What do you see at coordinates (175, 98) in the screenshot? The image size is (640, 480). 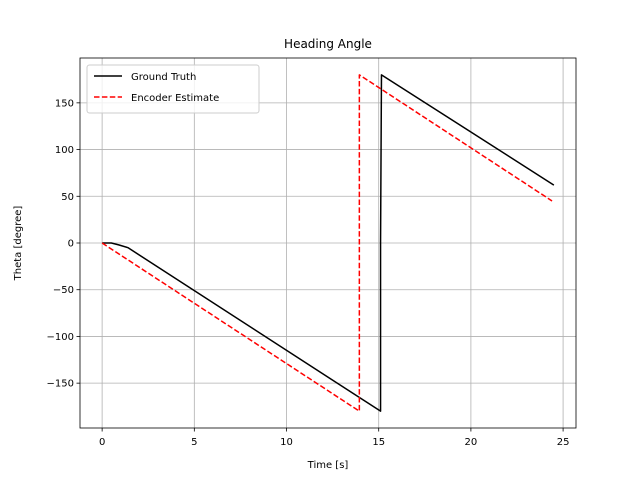 I see `legend-label: Encoder Estimate` at bounding box center [175, 98].